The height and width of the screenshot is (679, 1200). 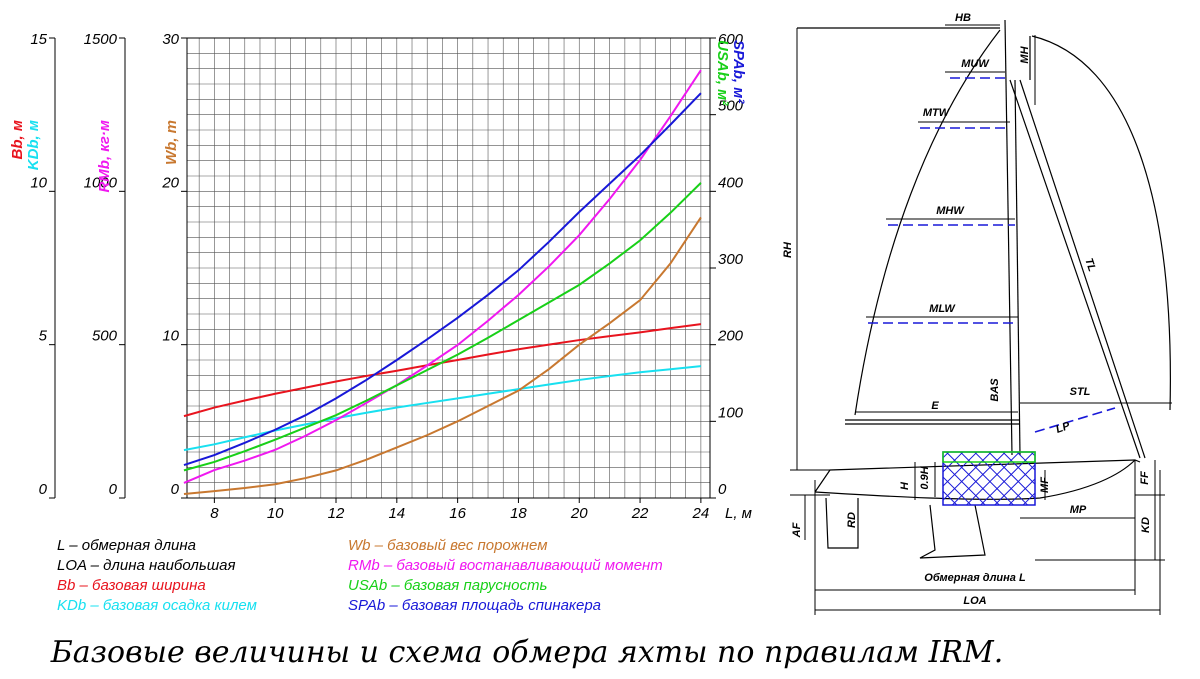 I want to click on diagram-label: LP, so click(x=1063, y=428).